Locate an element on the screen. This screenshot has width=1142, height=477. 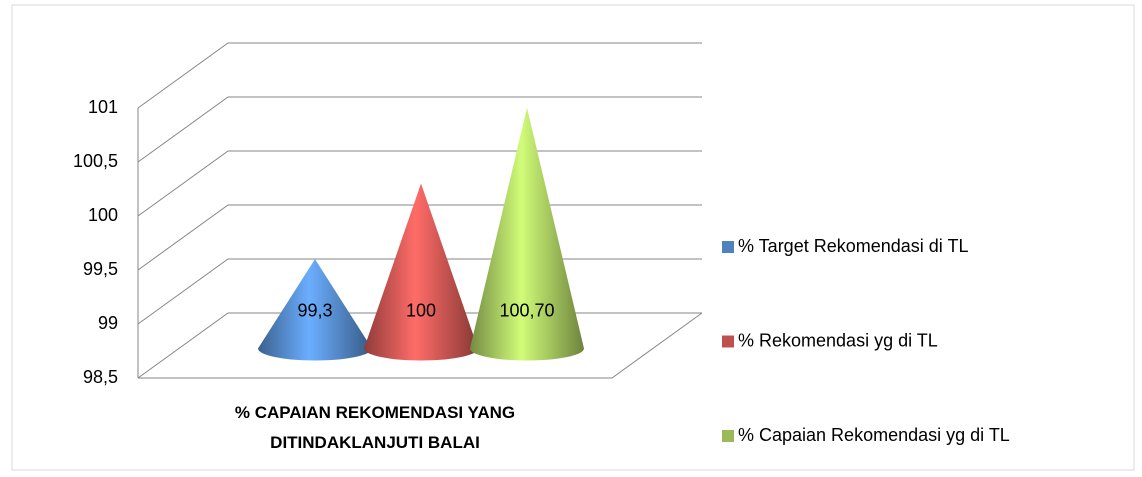
y-tick-label: 99 is located at coordinates (108, 323).